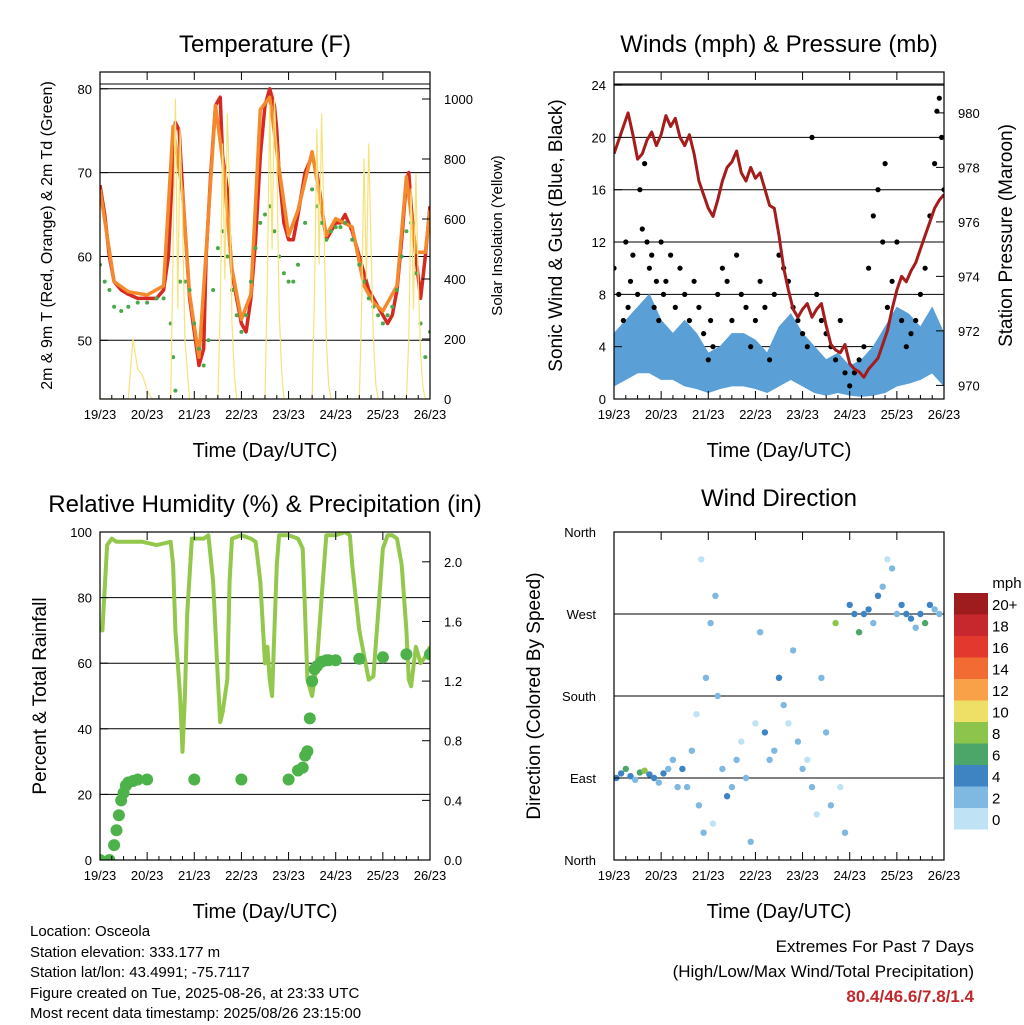  Describe the element at coordinates (708, 875) in the screenshot. I see `x-tick-label: 21/23` at that location.